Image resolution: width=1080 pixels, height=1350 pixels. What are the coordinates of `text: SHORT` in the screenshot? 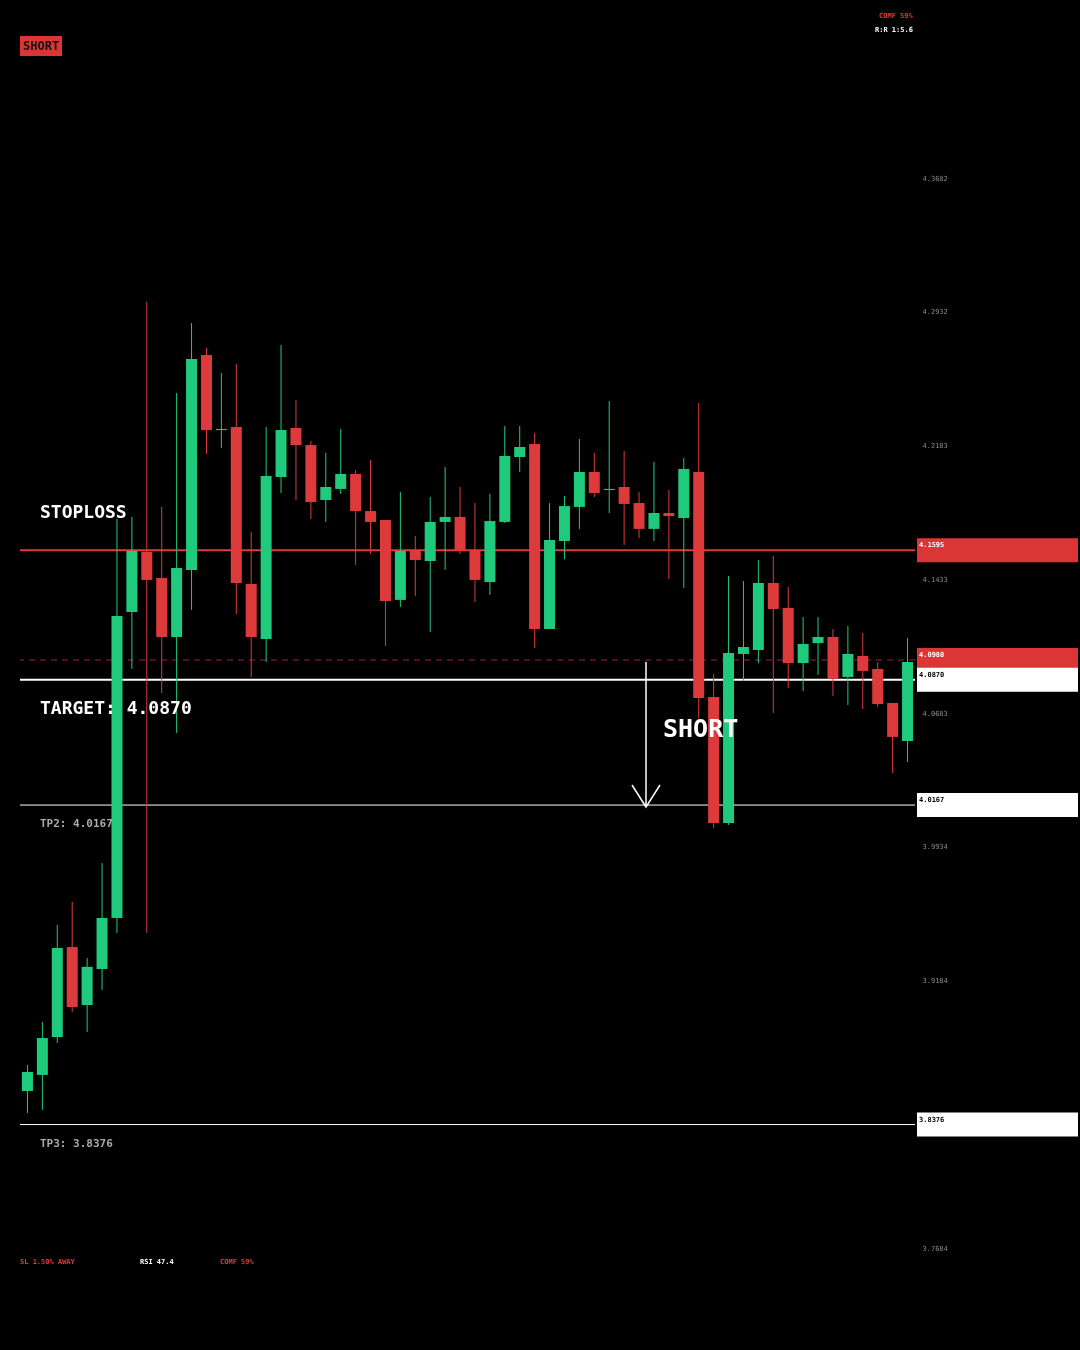 It's located at (41, 46).